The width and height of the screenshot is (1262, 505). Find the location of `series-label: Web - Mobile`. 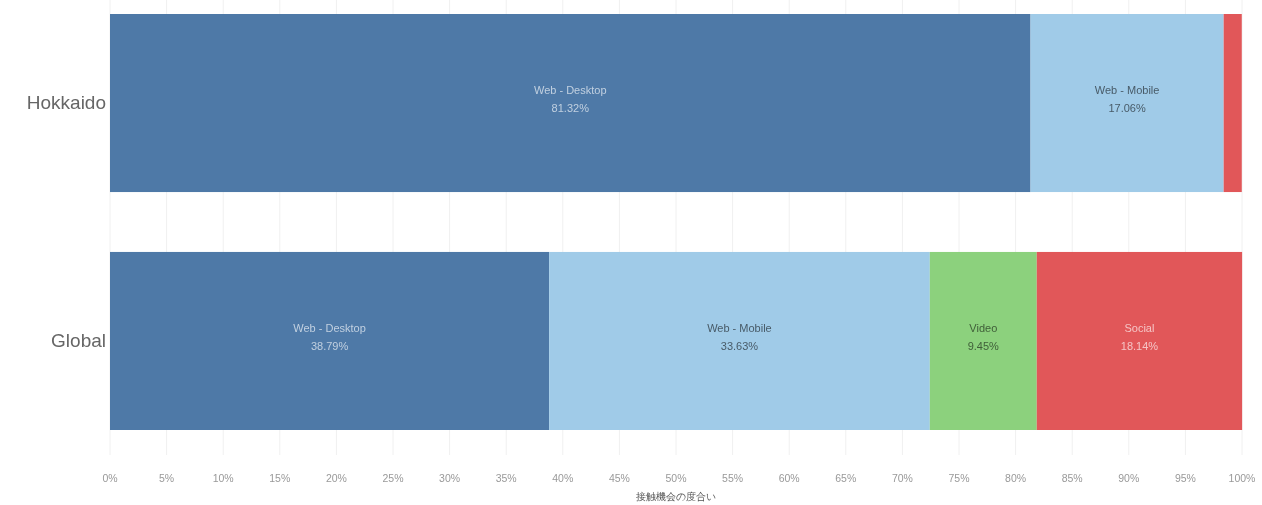

series-label: Web - Mobile is located at coordinates (1127, 90).